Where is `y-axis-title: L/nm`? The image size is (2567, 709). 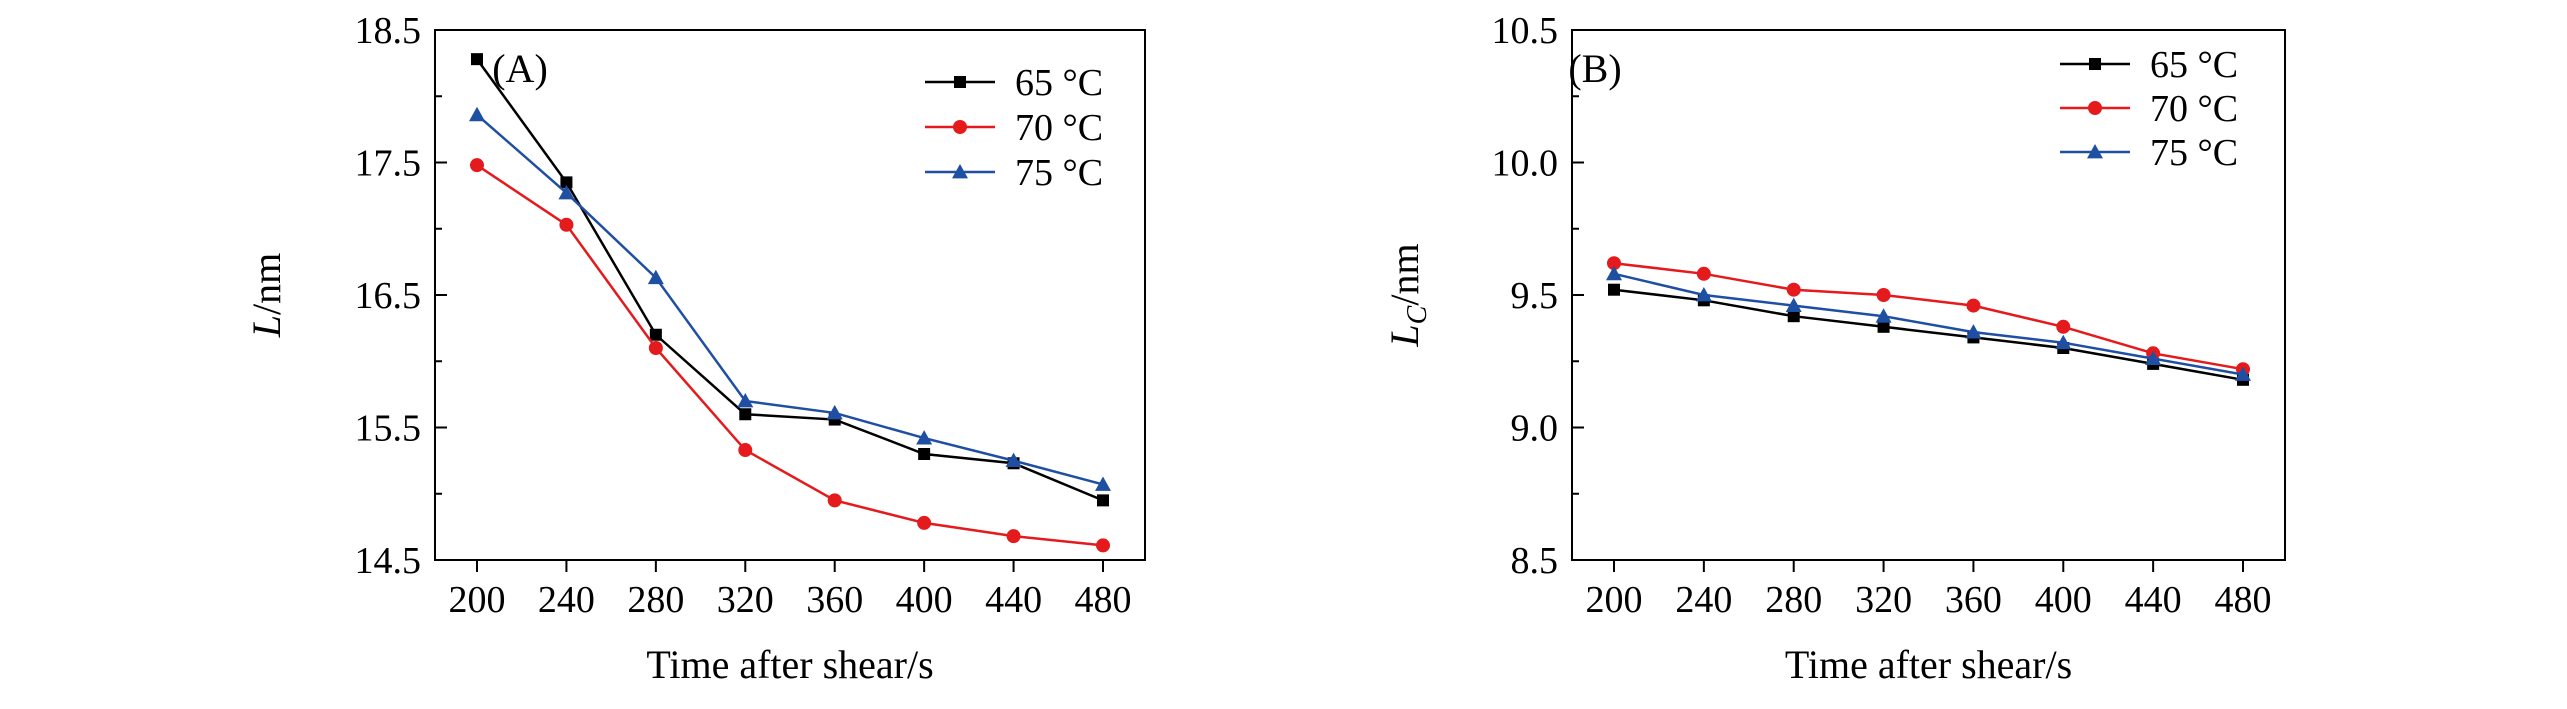 y-axis-title: L/nm is located at coordinates (266, 295).